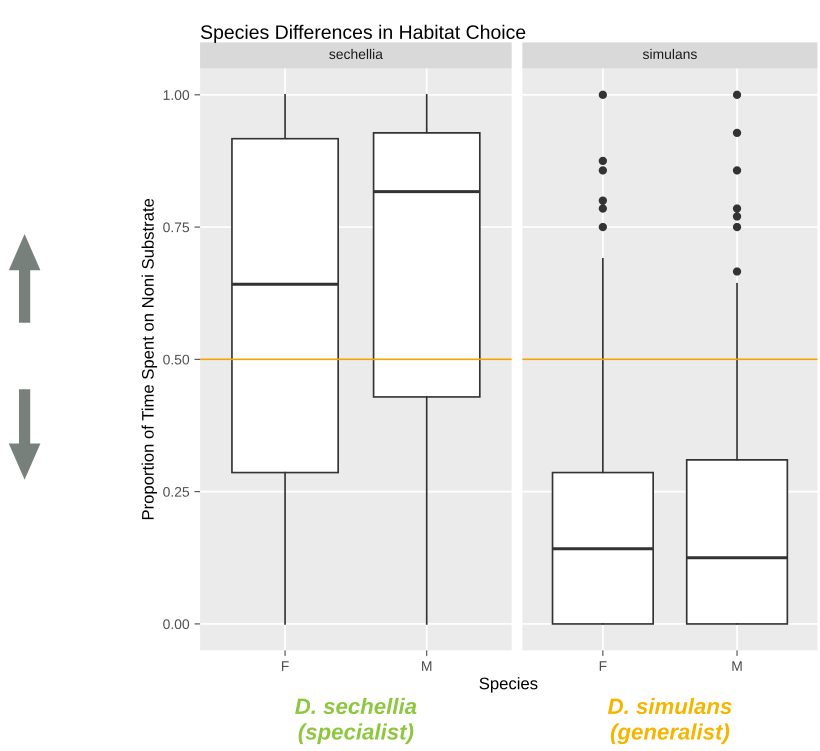 The image size is (820, 751). I want to click on chart-subtitle: sechellia, so click(356, 54).